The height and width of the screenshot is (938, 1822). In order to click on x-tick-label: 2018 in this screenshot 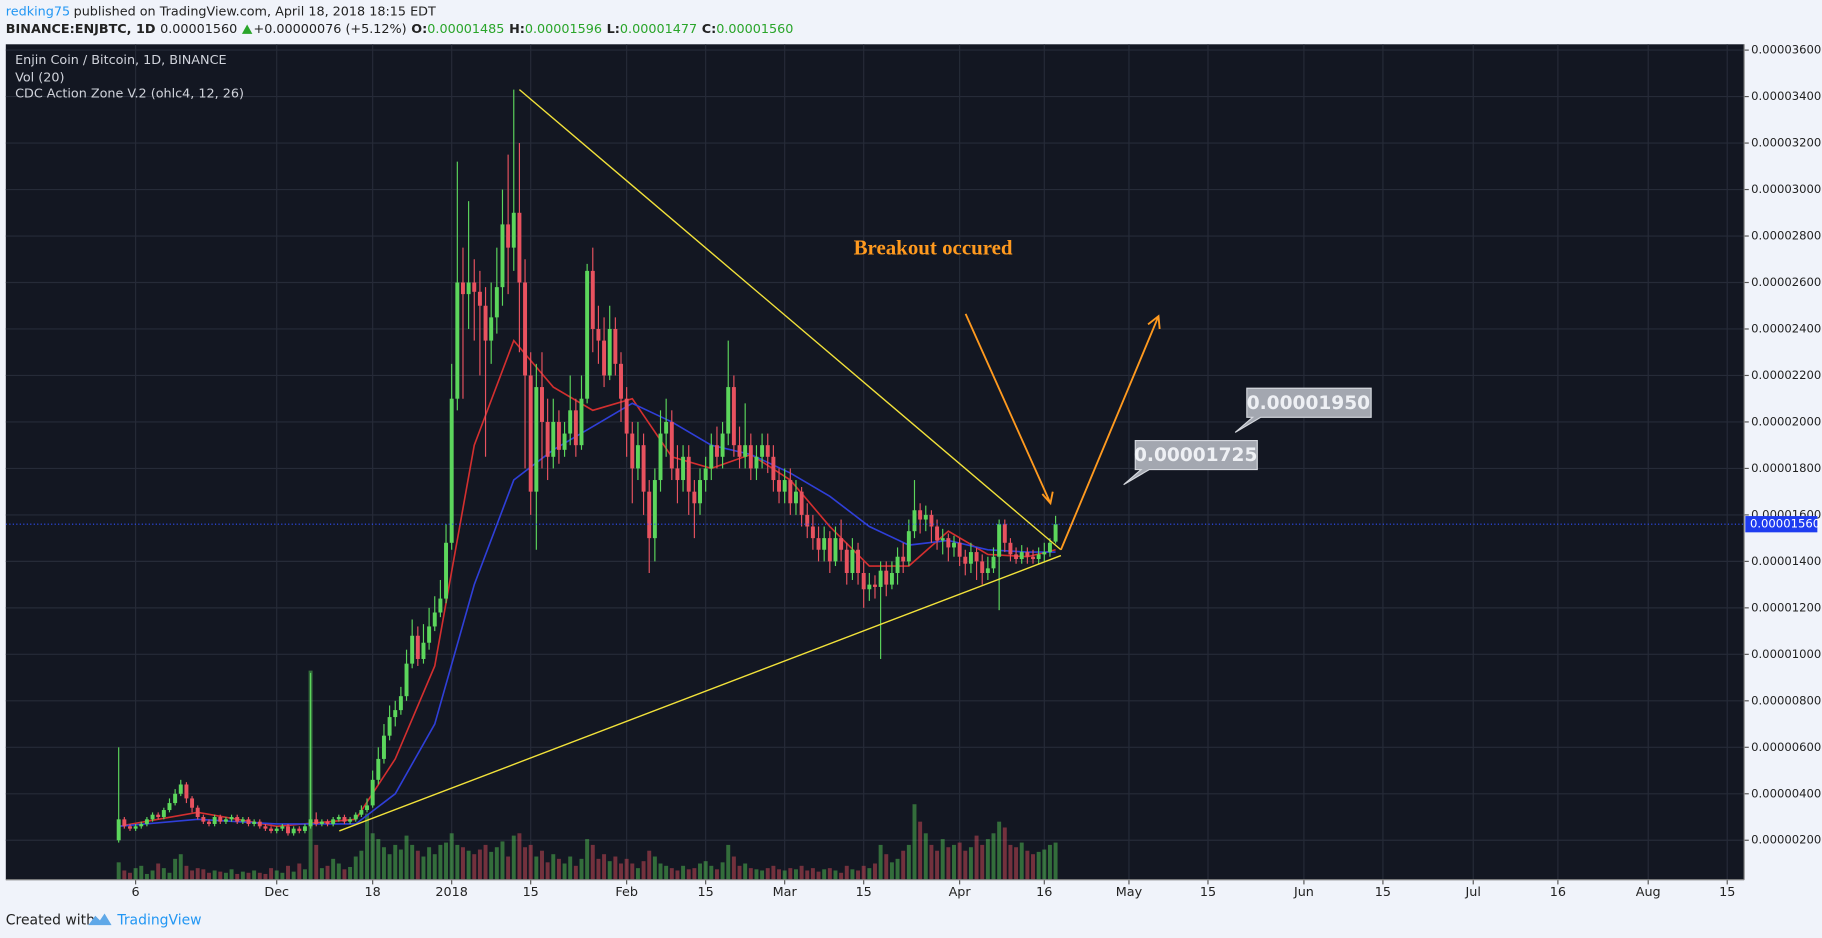, I will do `click(451, 892)`.